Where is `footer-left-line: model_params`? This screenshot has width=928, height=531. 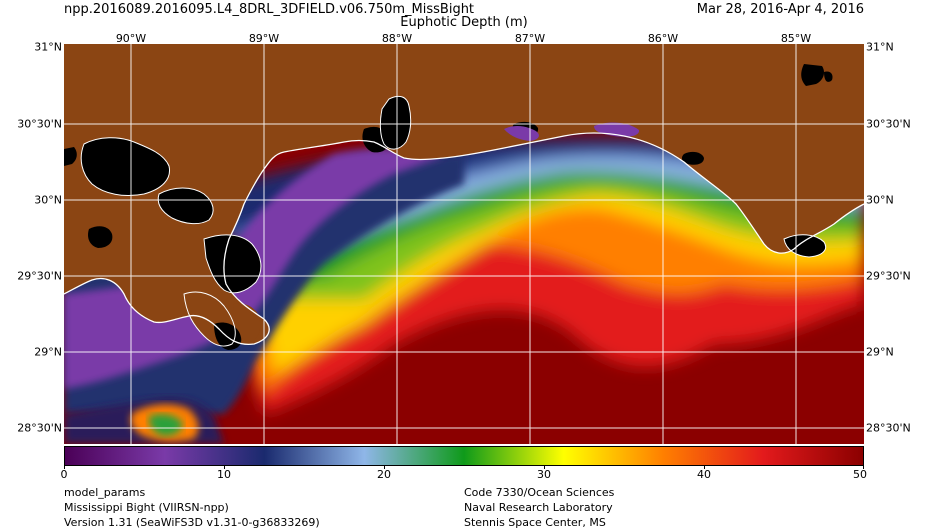
footer-left-line: model_params is located at coordinates (105, 492).